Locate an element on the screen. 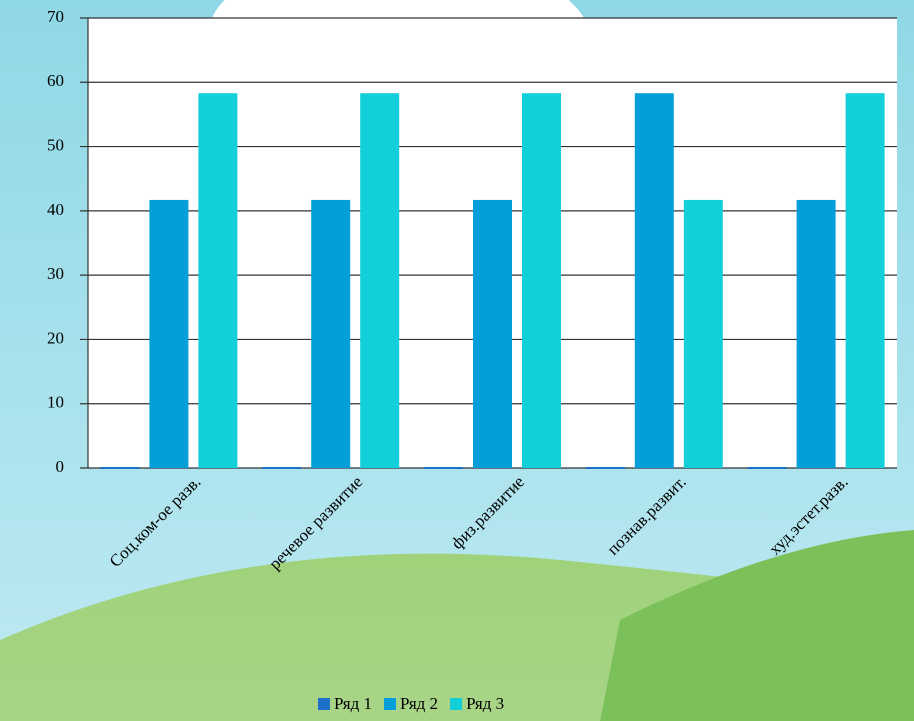 This screenshot has height=721, width=914. y-tick-label: 50 is located at coordinates (55, 144).